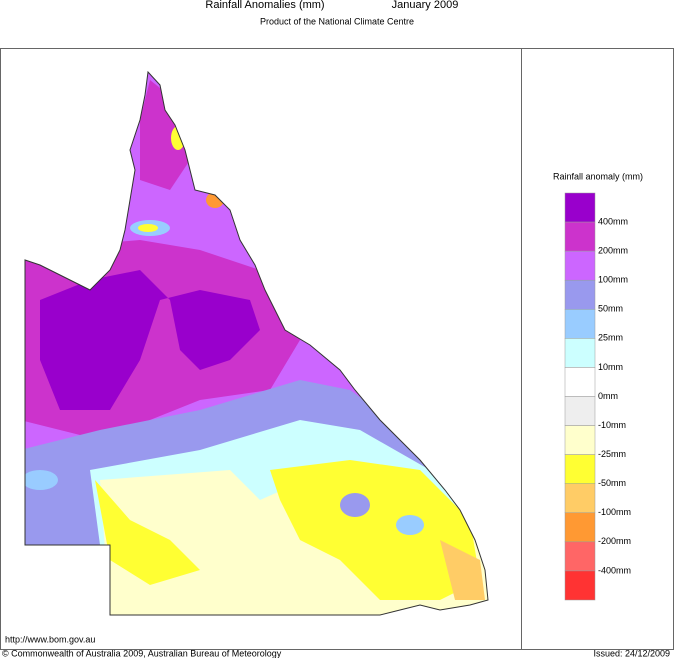 Image resolution: width=674 pixels, height=658 pixels. What do you see at coordinates (631, 653) in the screenshot?
I see `issued: Issued: 24/12/2009` at bounding box center [631, 653].